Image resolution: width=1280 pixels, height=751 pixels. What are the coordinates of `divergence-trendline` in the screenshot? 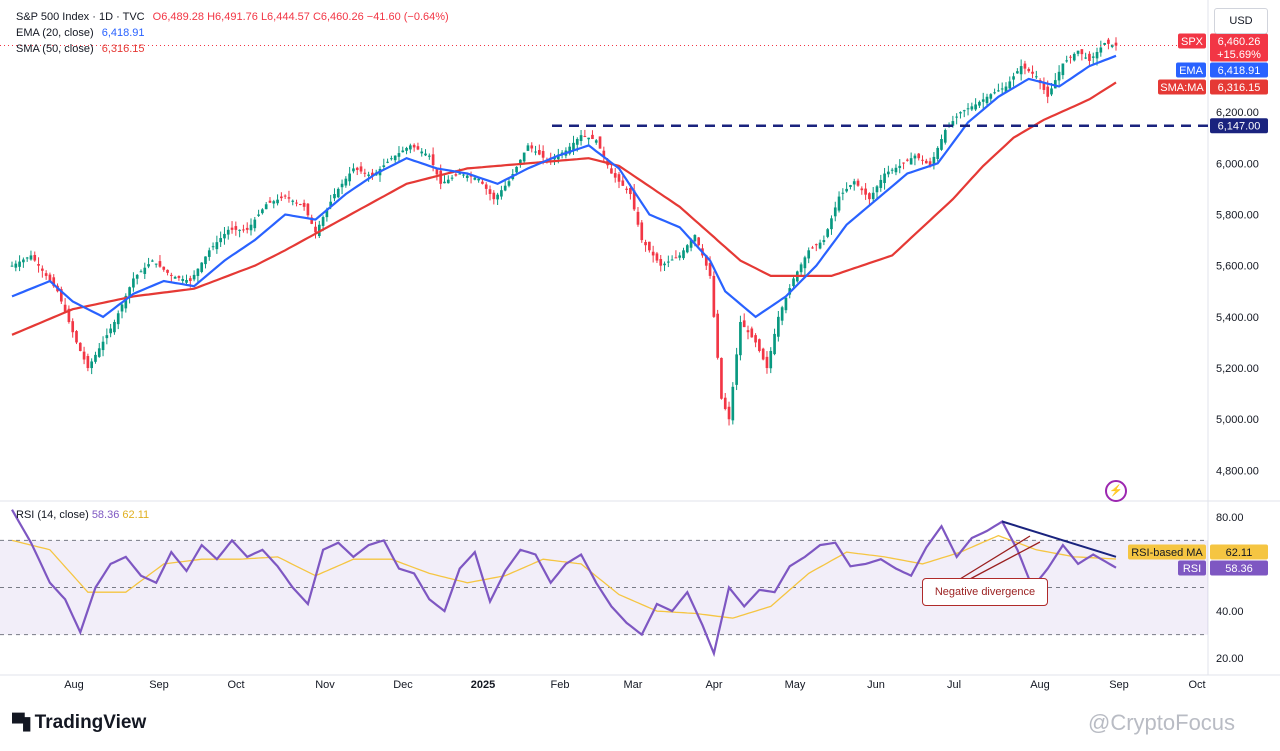 It's located at (1059, 539).